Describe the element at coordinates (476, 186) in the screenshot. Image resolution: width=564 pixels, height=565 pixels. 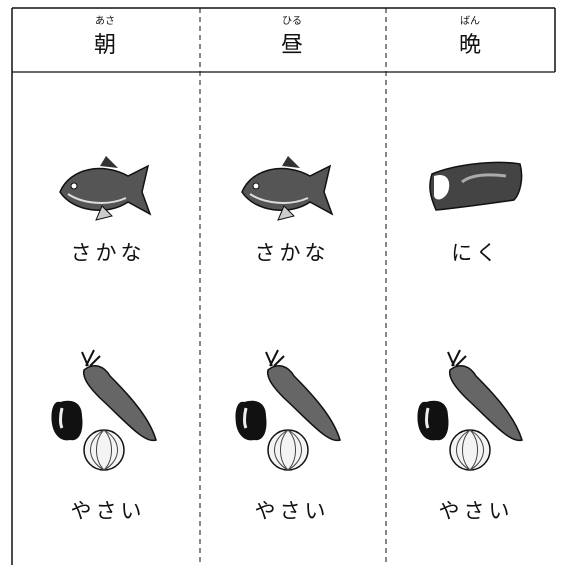
I see `meat-icon` at that location.